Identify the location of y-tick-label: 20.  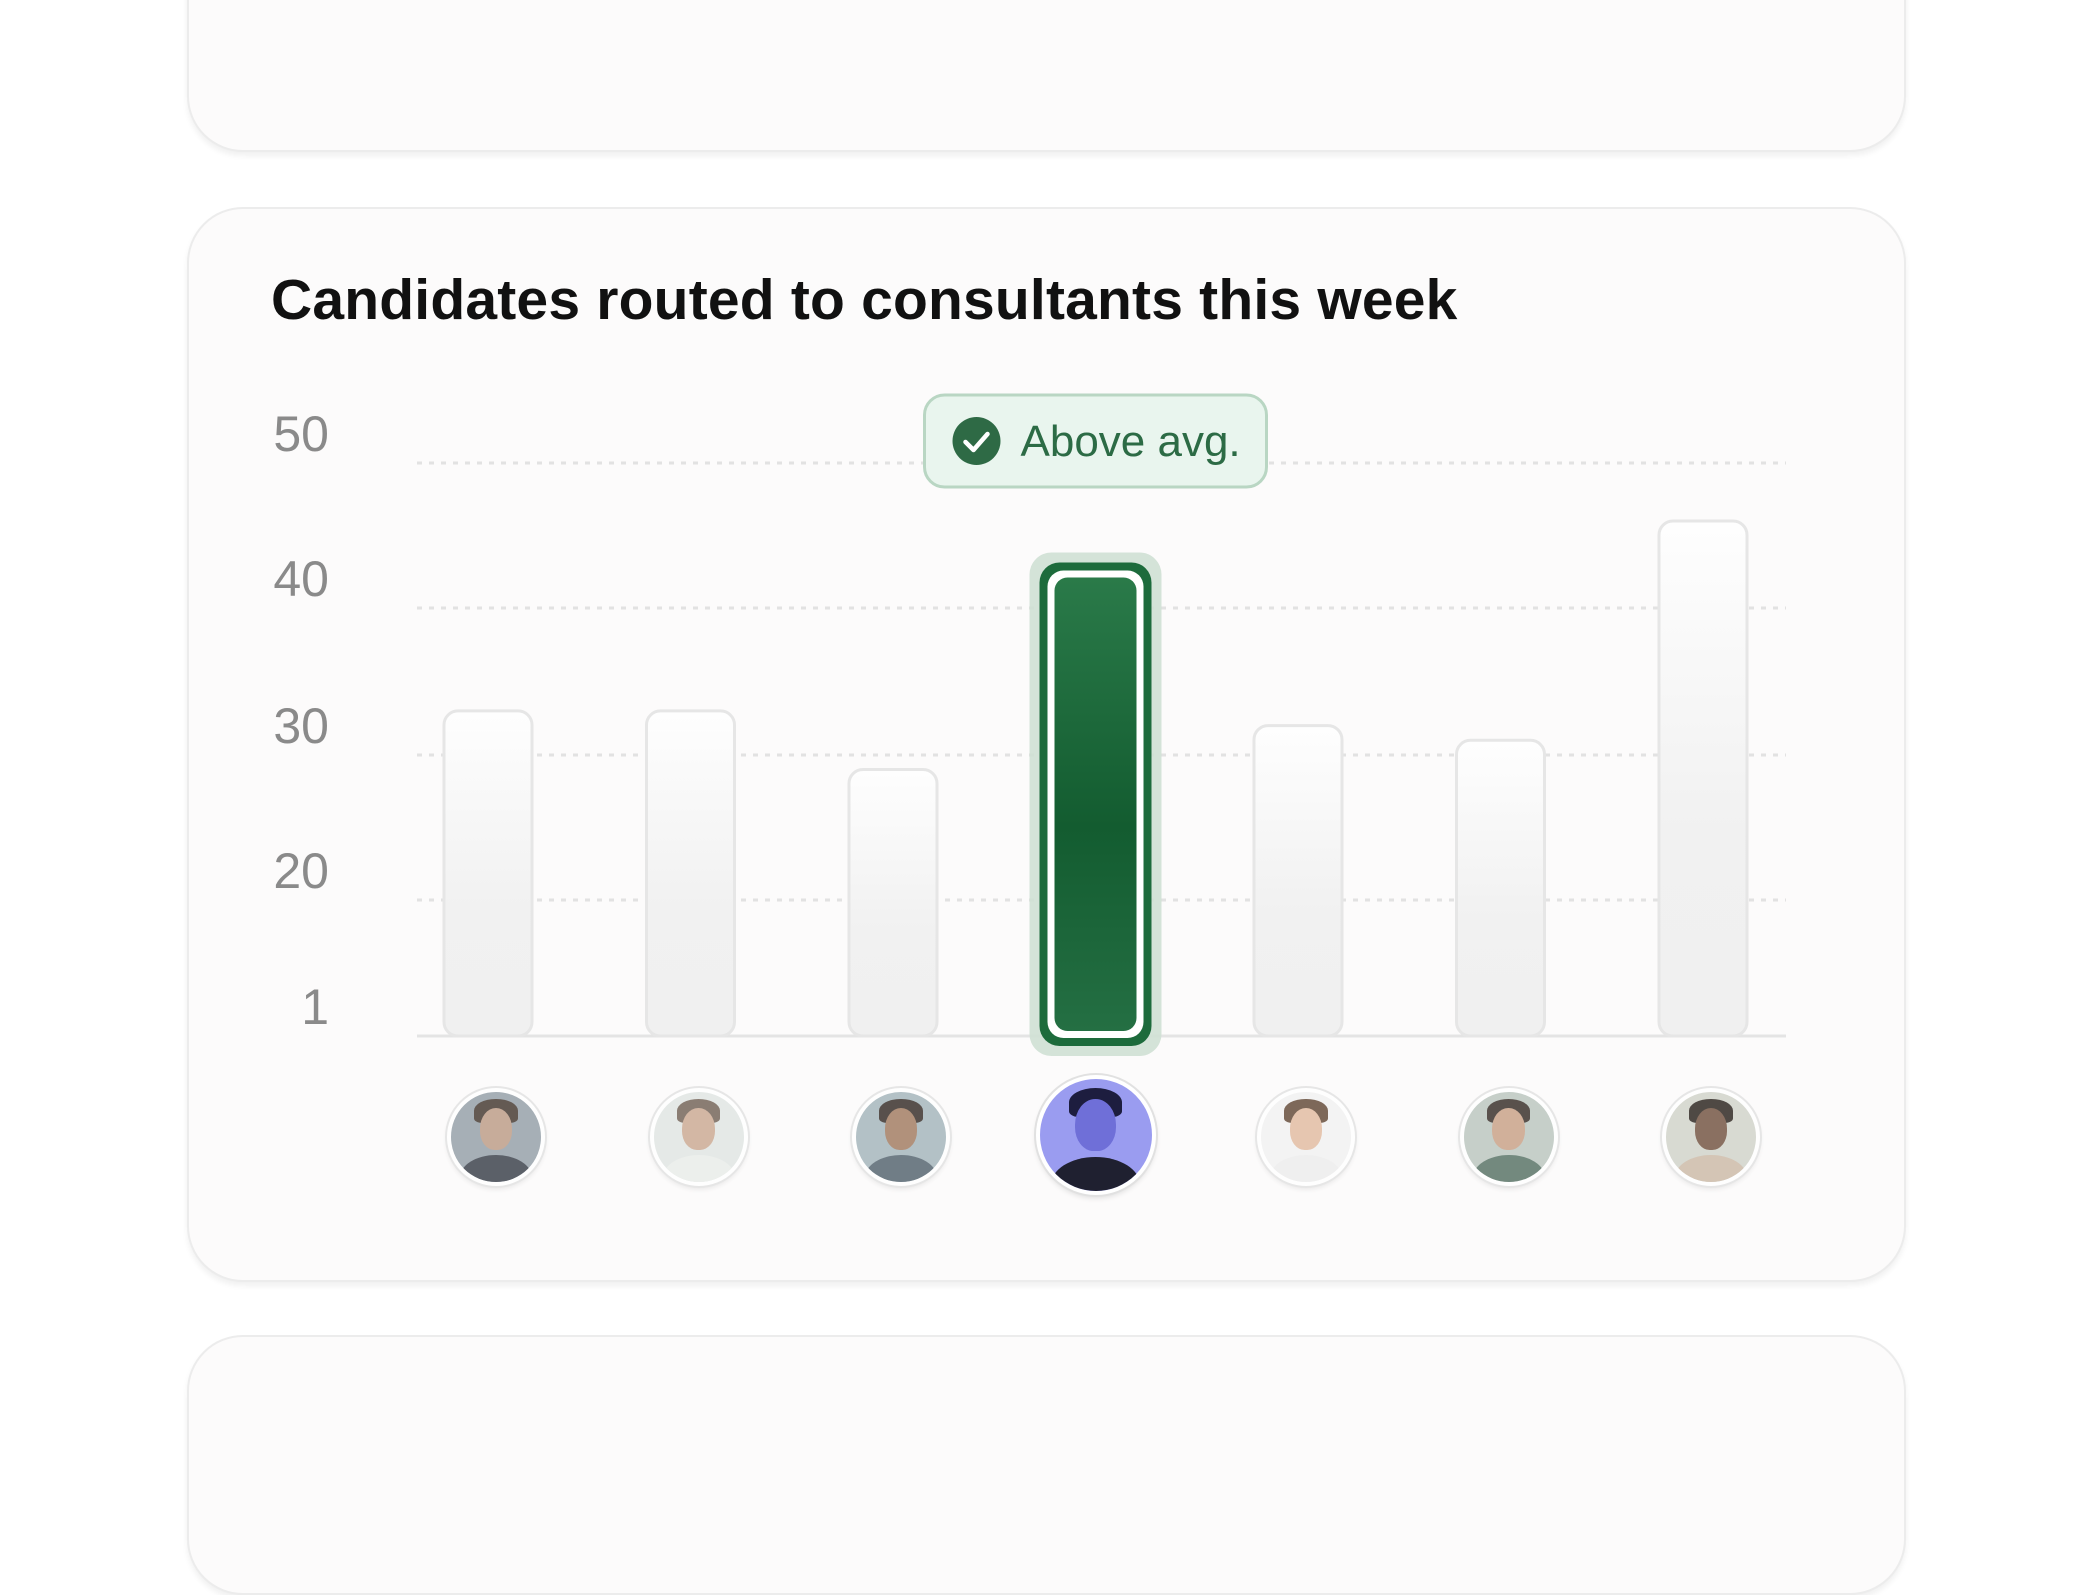
(301, 871).